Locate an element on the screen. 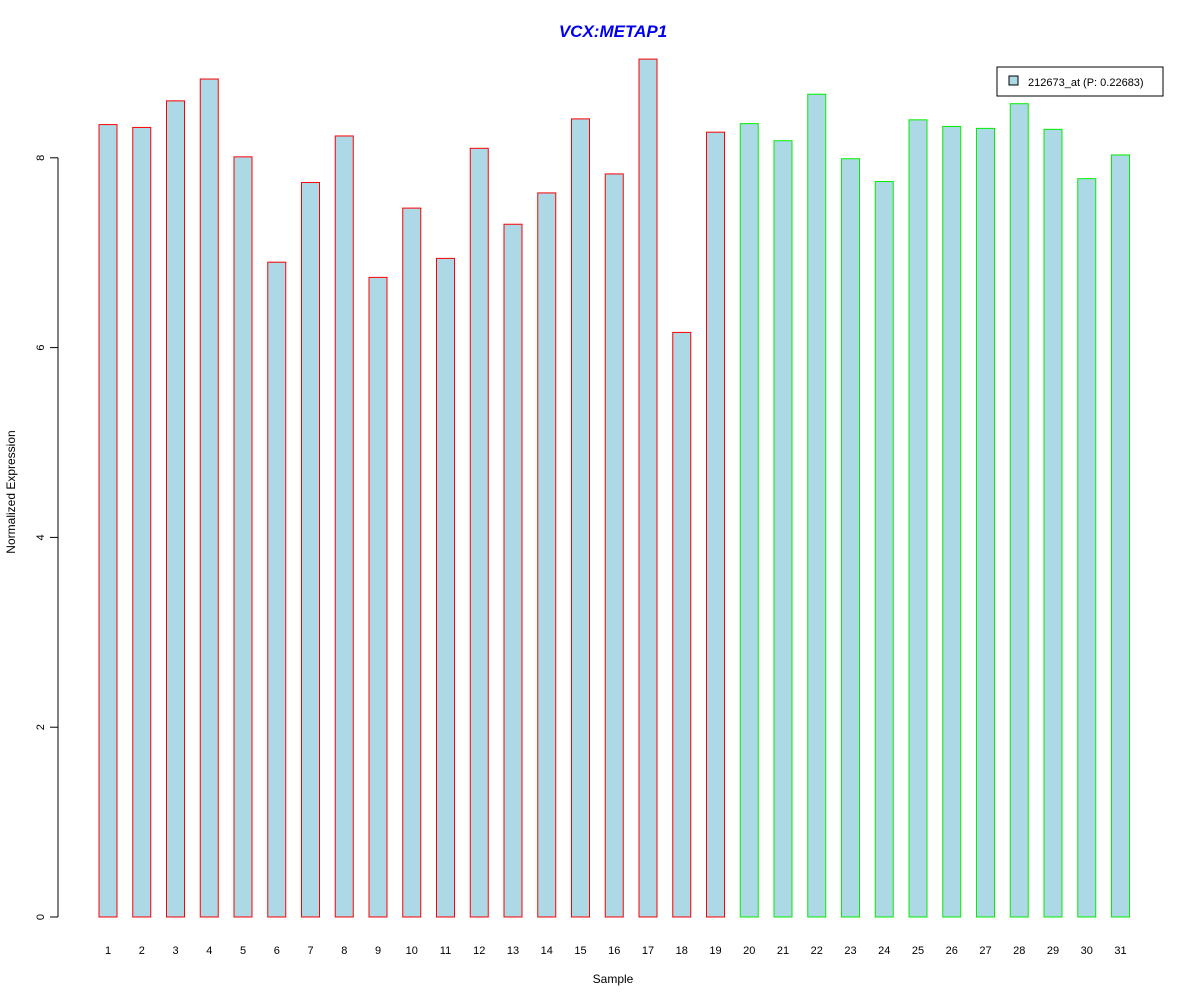  x-tick-label: 30 is located at coordinates (1087, 951).